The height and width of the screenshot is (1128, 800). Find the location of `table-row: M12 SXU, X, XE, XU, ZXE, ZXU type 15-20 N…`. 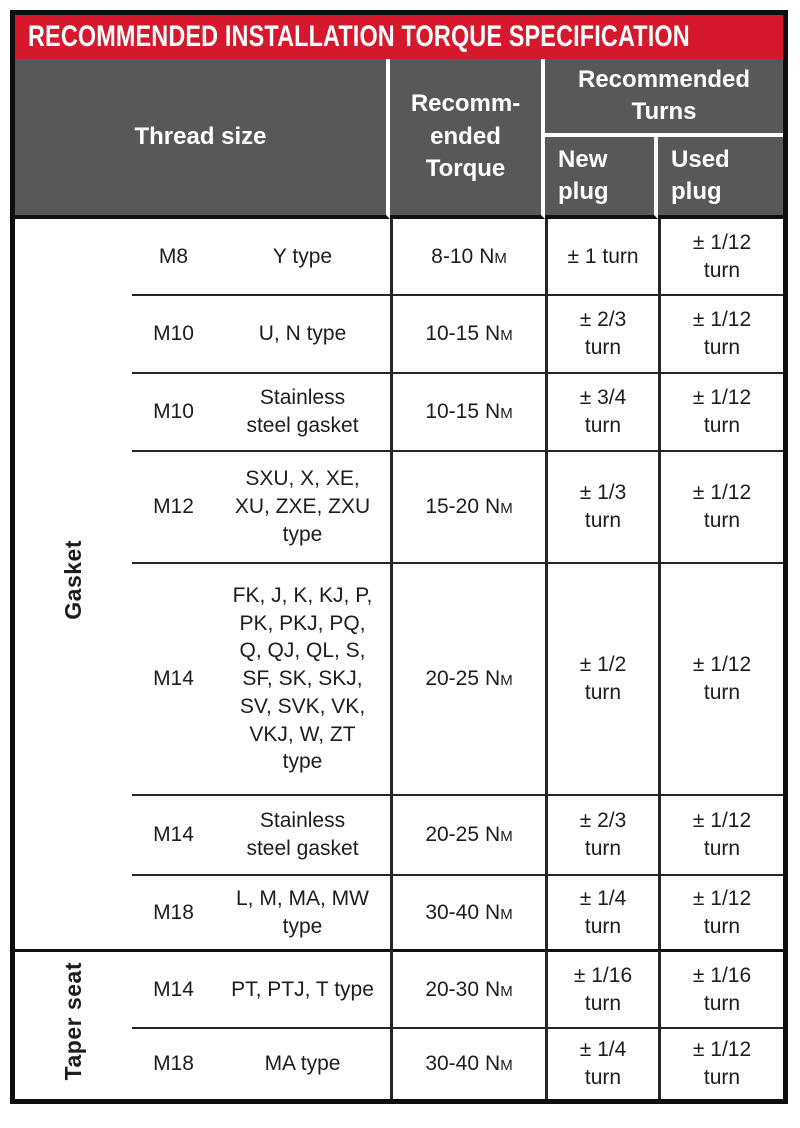

table-row: M12 SXU, X, XE, XU, ZXE, ZXU type 15-20 N… is located at coordinates (399, 506).